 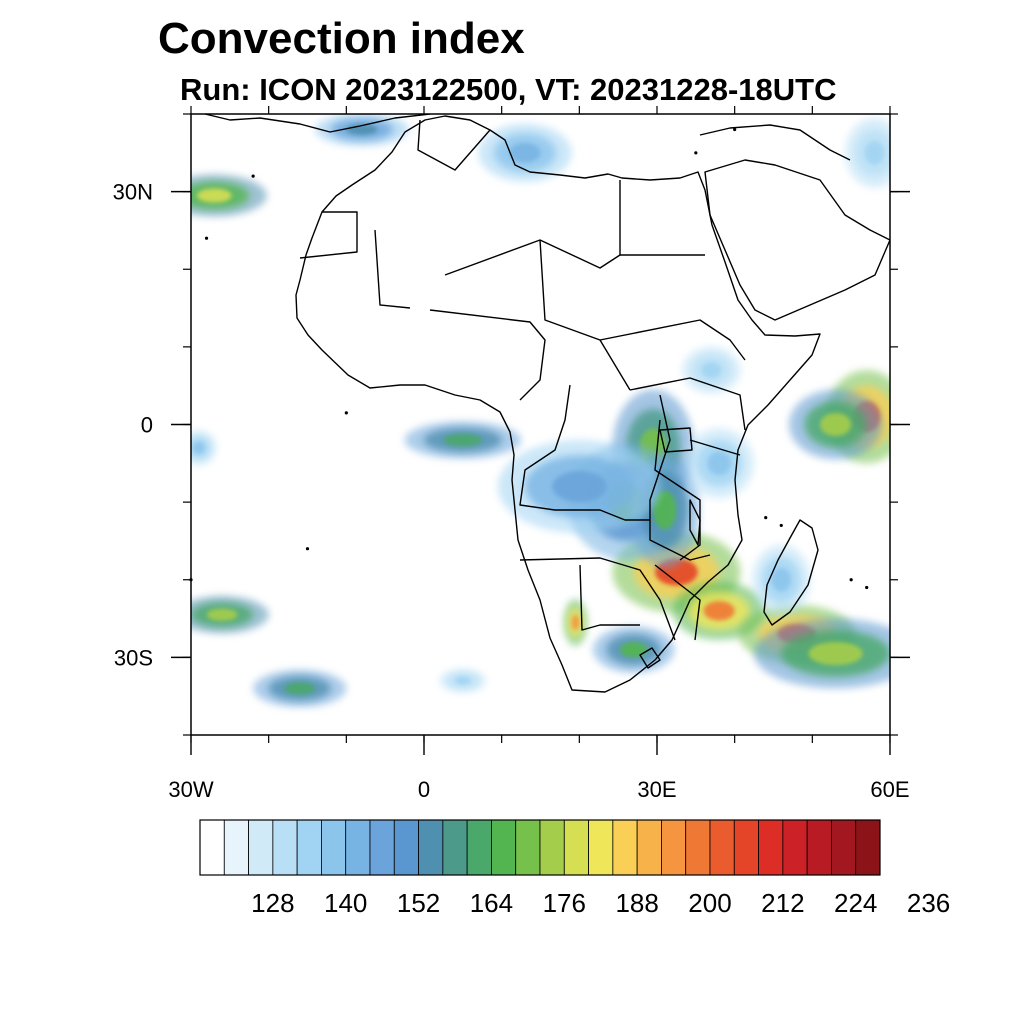 I want to click on colorbar-label: 128, so click(x=272, y=903).